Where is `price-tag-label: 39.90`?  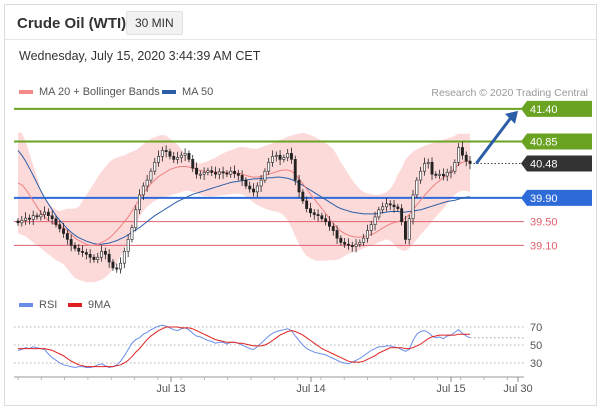
price-tag-label: 39.90 is located at coordinates (544, 199).